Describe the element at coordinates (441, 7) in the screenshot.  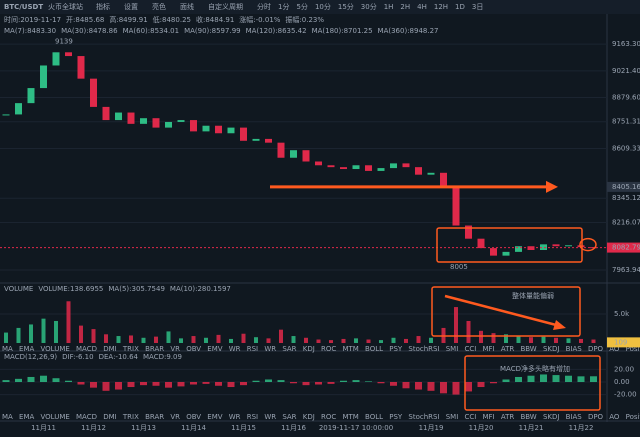
I see `toolbar-item: 12H` at that location.